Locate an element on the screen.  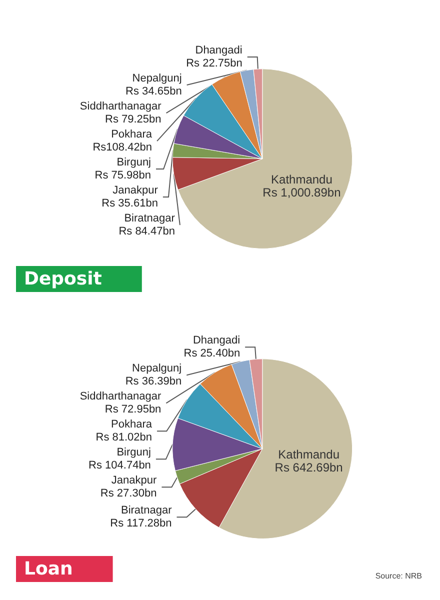
data-label: Rs 104.74bn is located at coordinates (119, 466).